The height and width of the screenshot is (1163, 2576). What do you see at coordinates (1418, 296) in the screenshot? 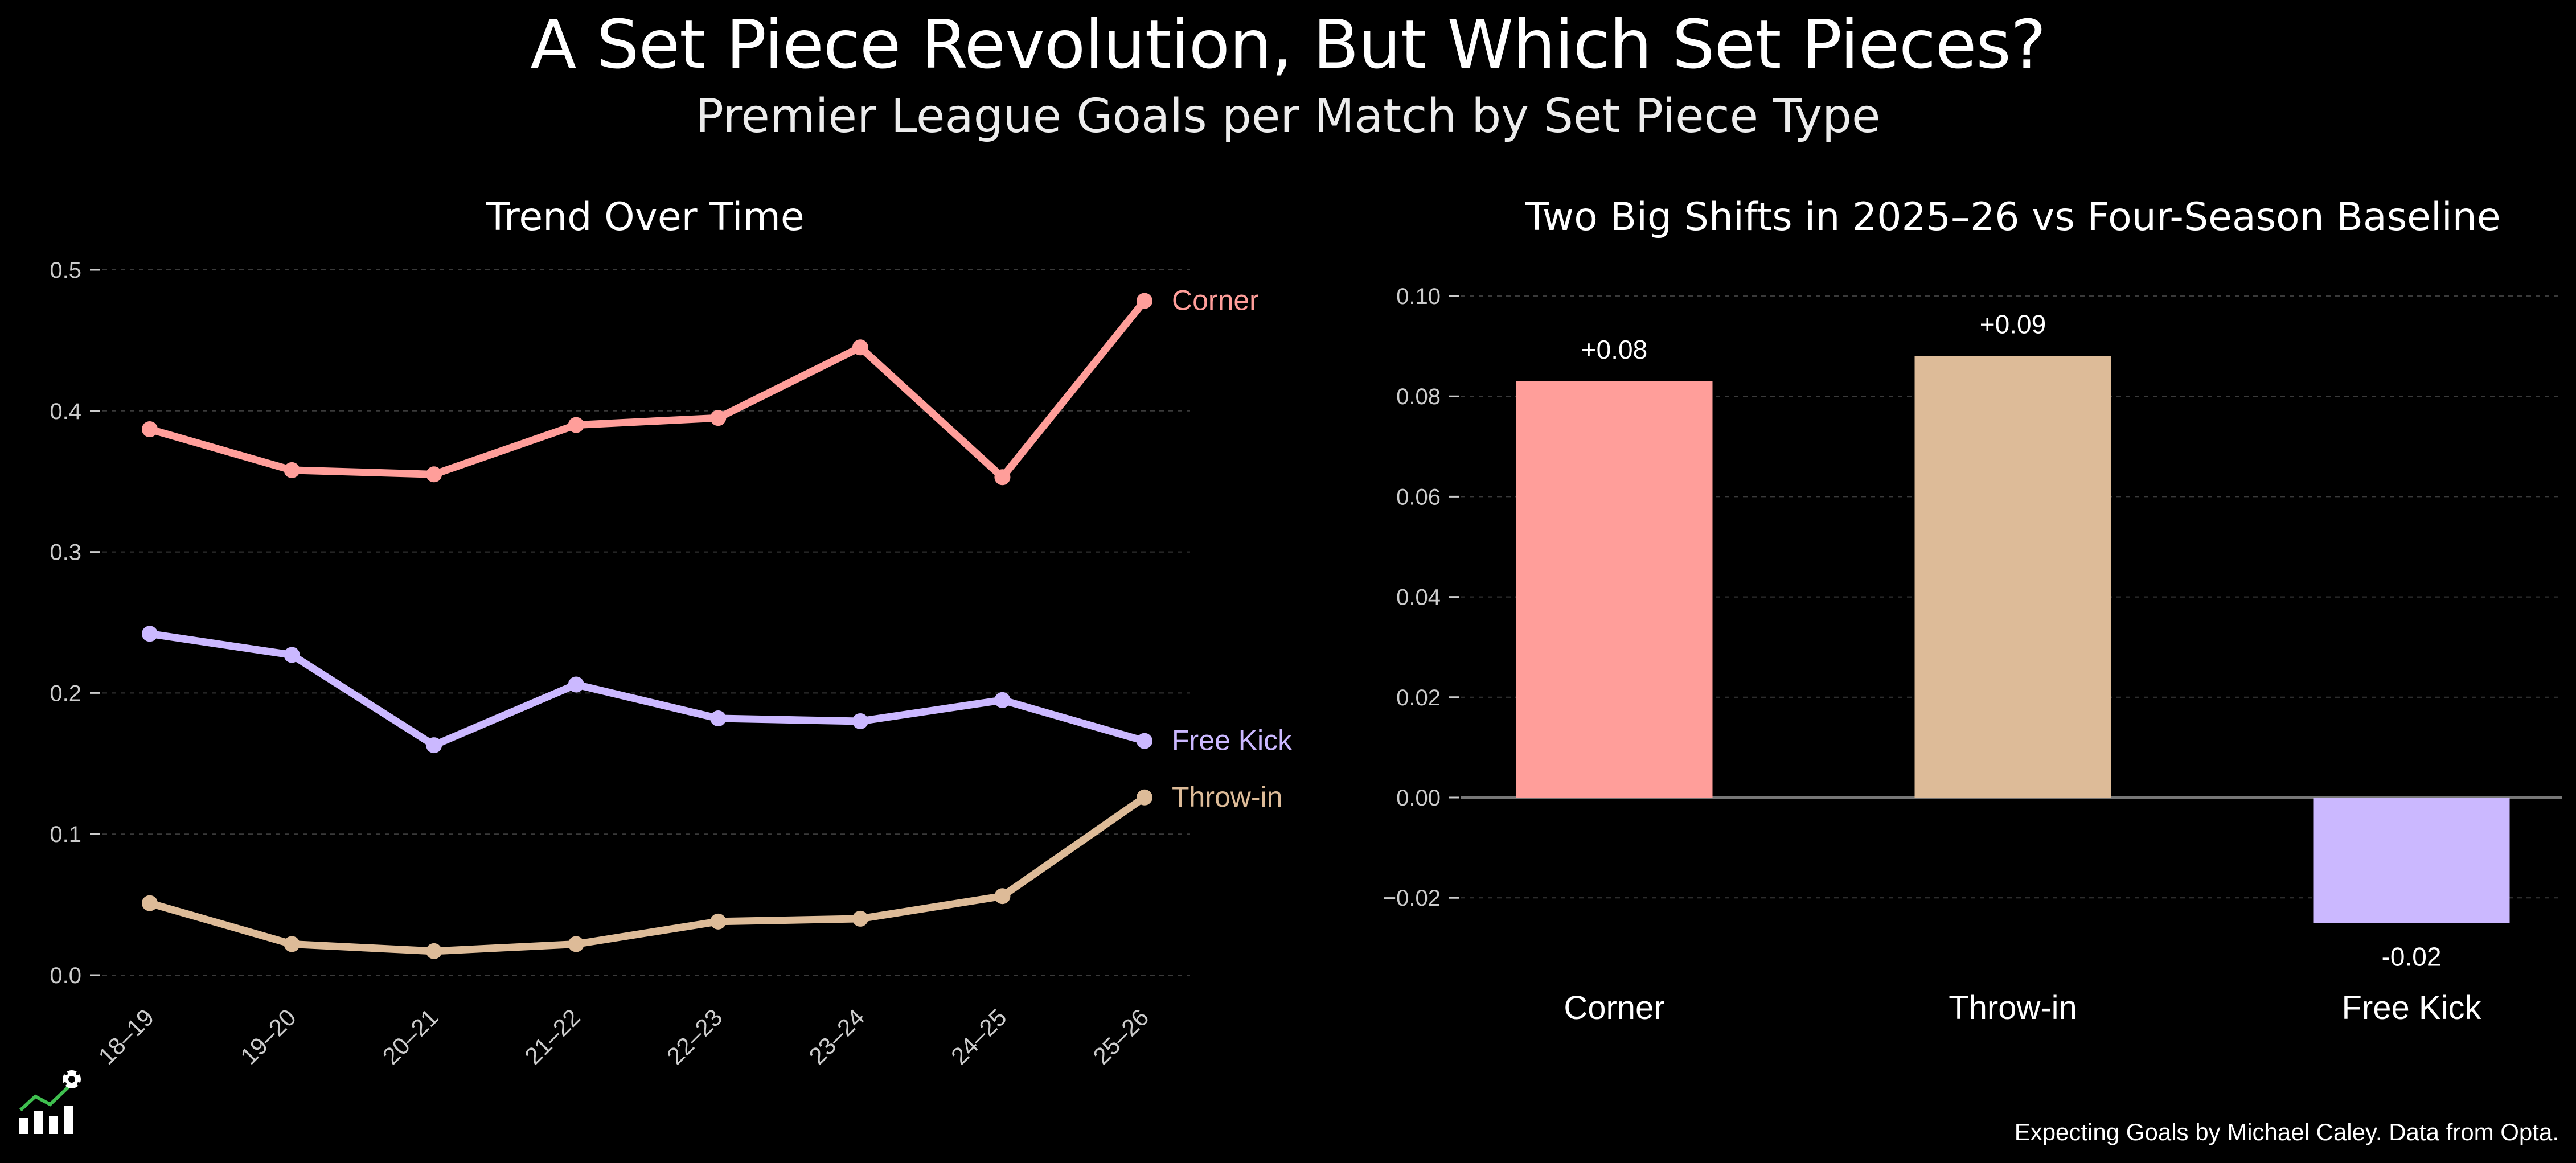
I see `shift-y-tick-label: 0.10` at bounding box center [1418, 296].